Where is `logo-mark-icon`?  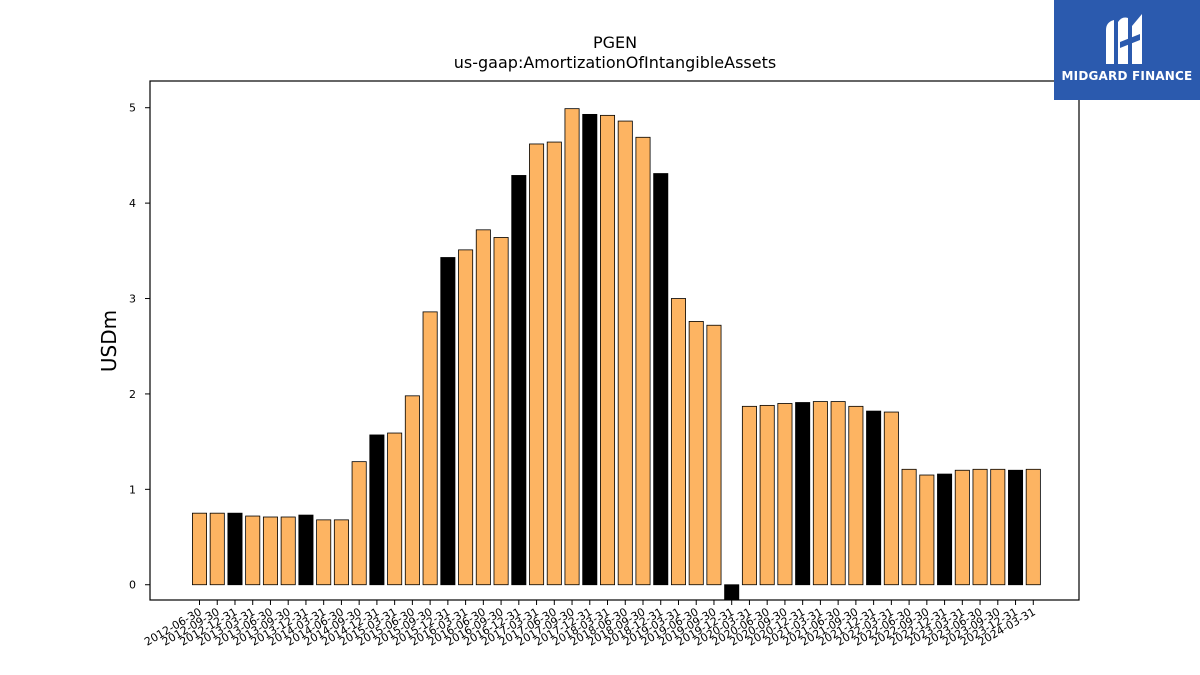
logo-mark-icon is located at coordinates (1124, 39).